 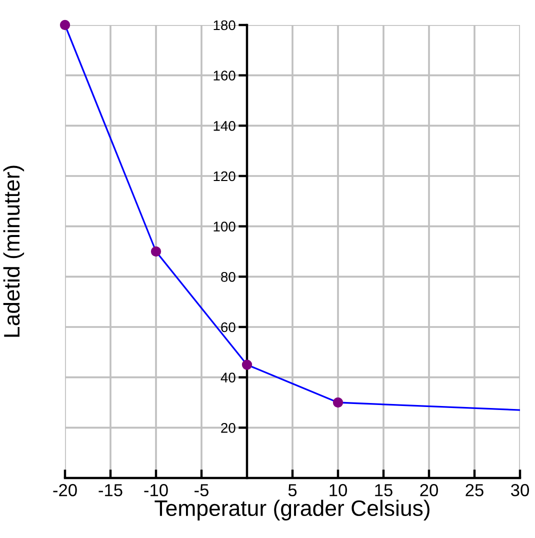 What do you see at coordinates (65, 490) in the screenshot?
I see `x-tick-label: -20` at bounding box center [65, 490].